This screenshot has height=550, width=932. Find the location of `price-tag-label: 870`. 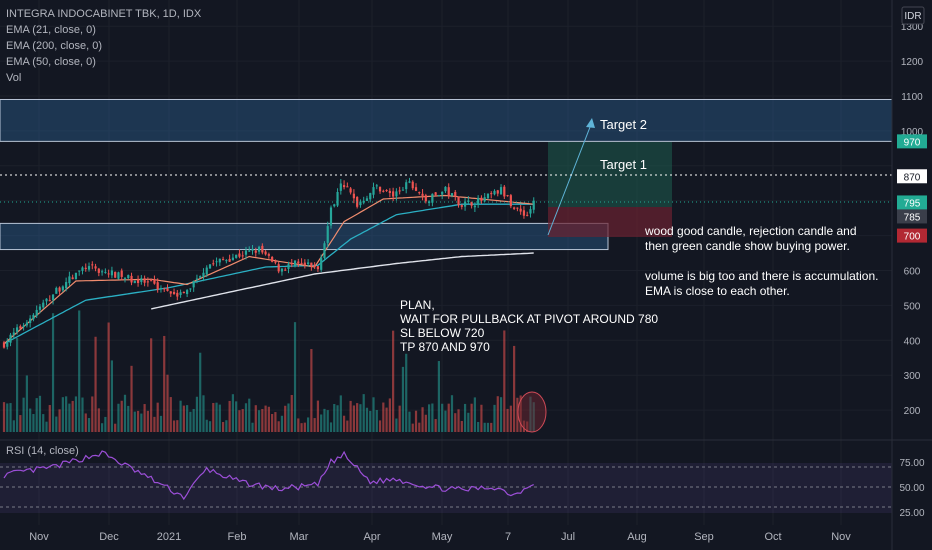

price-tag-label: 870 is located at coordinates (912, 177).